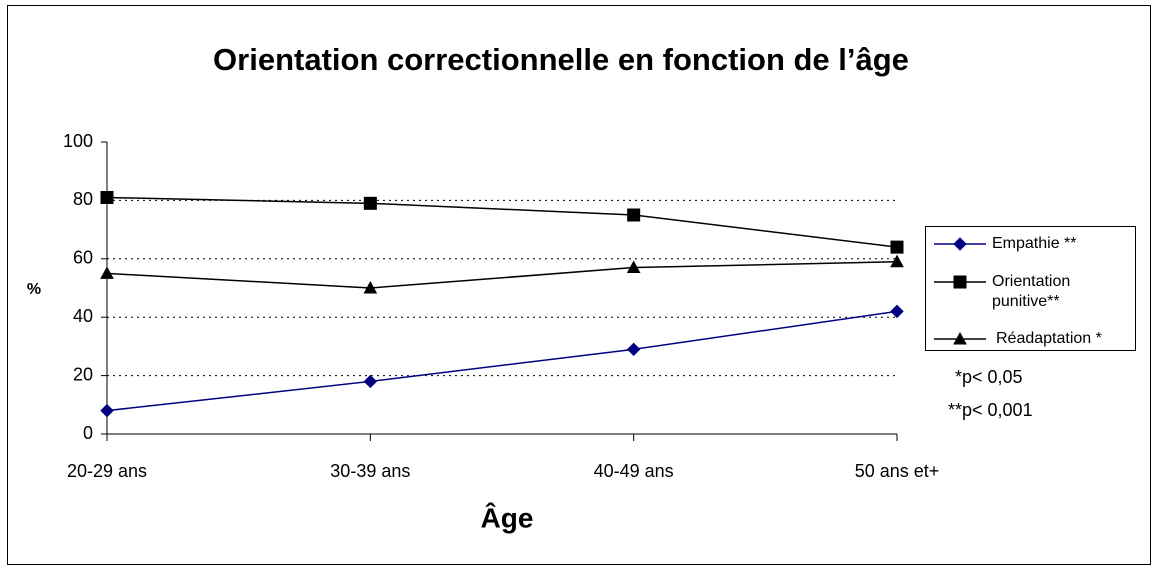 This screenshot has height=571, width=1159. Describe the element at coordinates (897, 471) in the screenshot. I see `x-tick-label: 50 ans et+` at that location.